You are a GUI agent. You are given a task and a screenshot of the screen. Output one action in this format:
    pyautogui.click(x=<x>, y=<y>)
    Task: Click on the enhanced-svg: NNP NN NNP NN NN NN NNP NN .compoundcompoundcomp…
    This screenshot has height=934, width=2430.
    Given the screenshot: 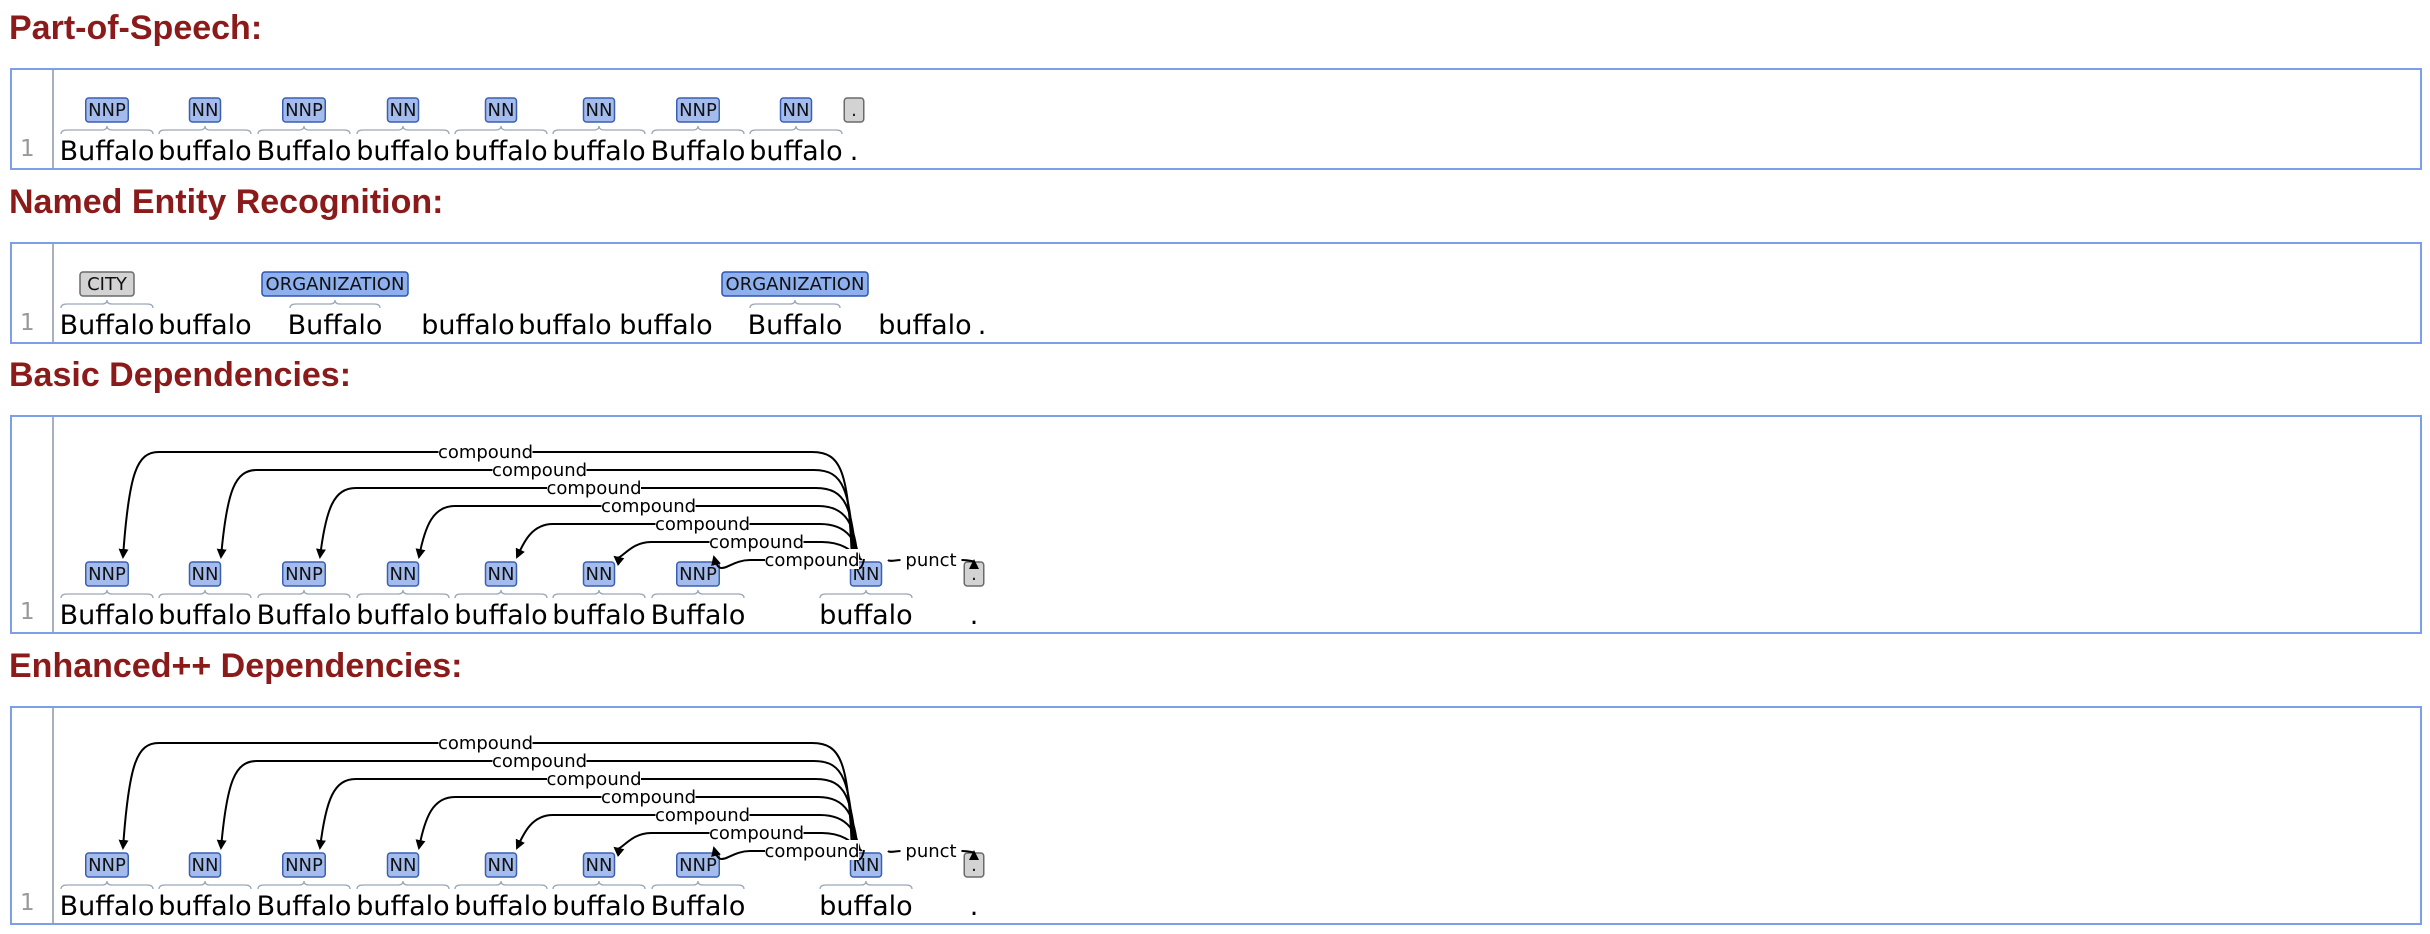 What is the action you would take?
    pyautogui.click(x=522, y=827)
    